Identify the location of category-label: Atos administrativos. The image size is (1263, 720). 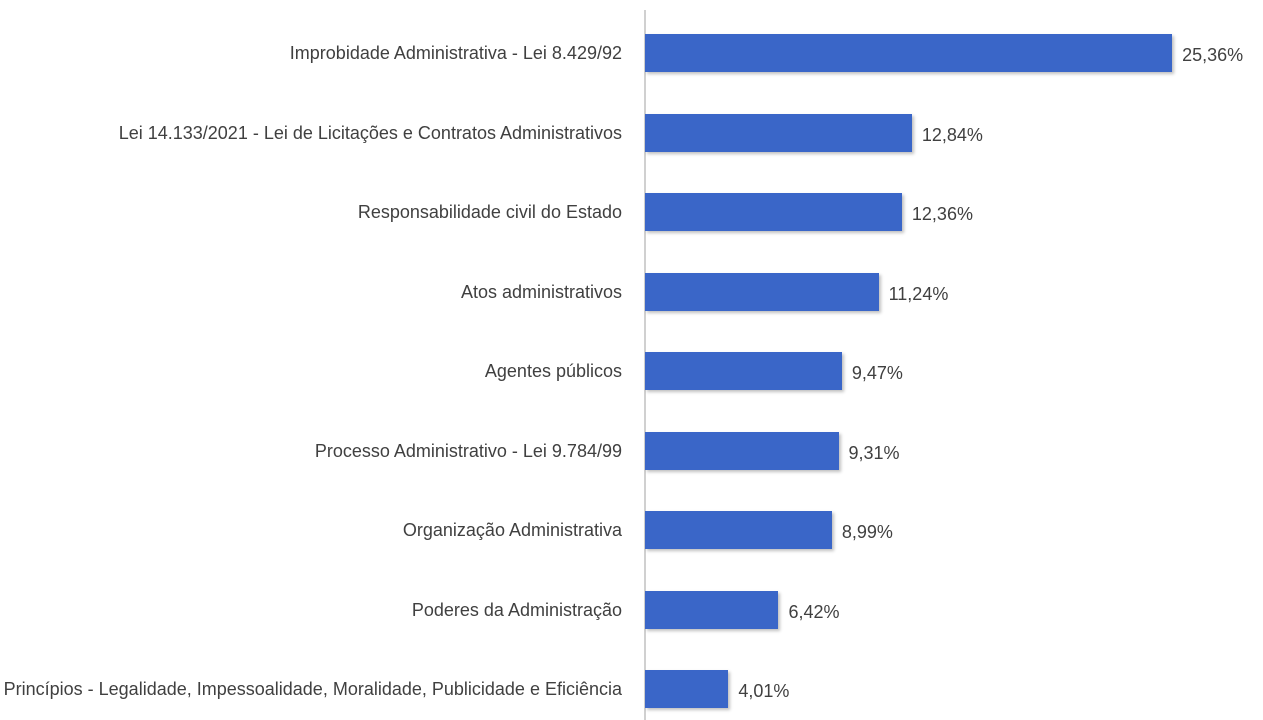
(541, 291).